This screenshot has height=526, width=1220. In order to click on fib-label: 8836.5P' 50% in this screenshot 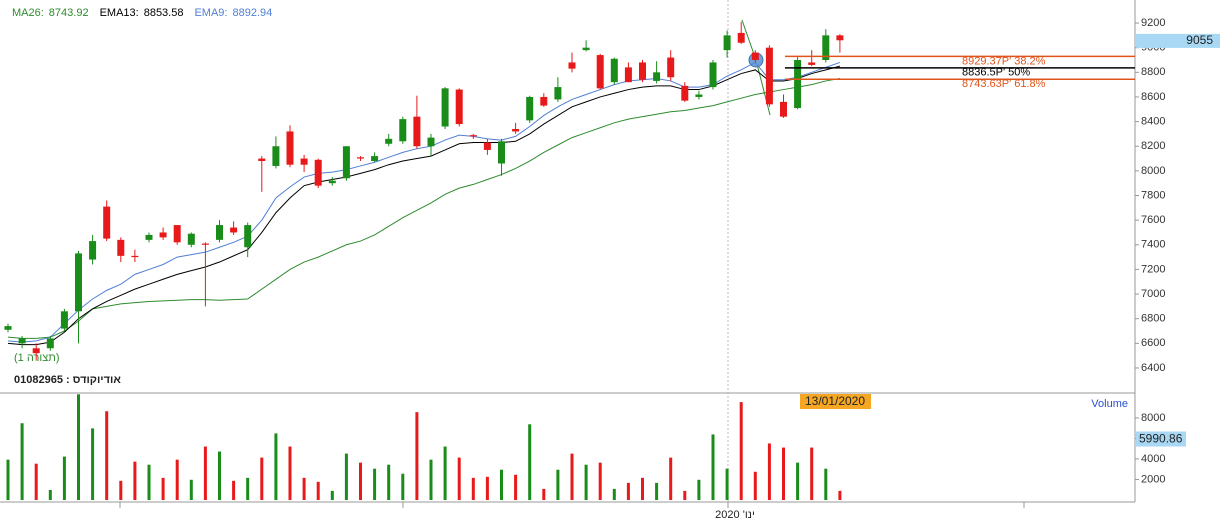, I will do `click(996, 73)`.